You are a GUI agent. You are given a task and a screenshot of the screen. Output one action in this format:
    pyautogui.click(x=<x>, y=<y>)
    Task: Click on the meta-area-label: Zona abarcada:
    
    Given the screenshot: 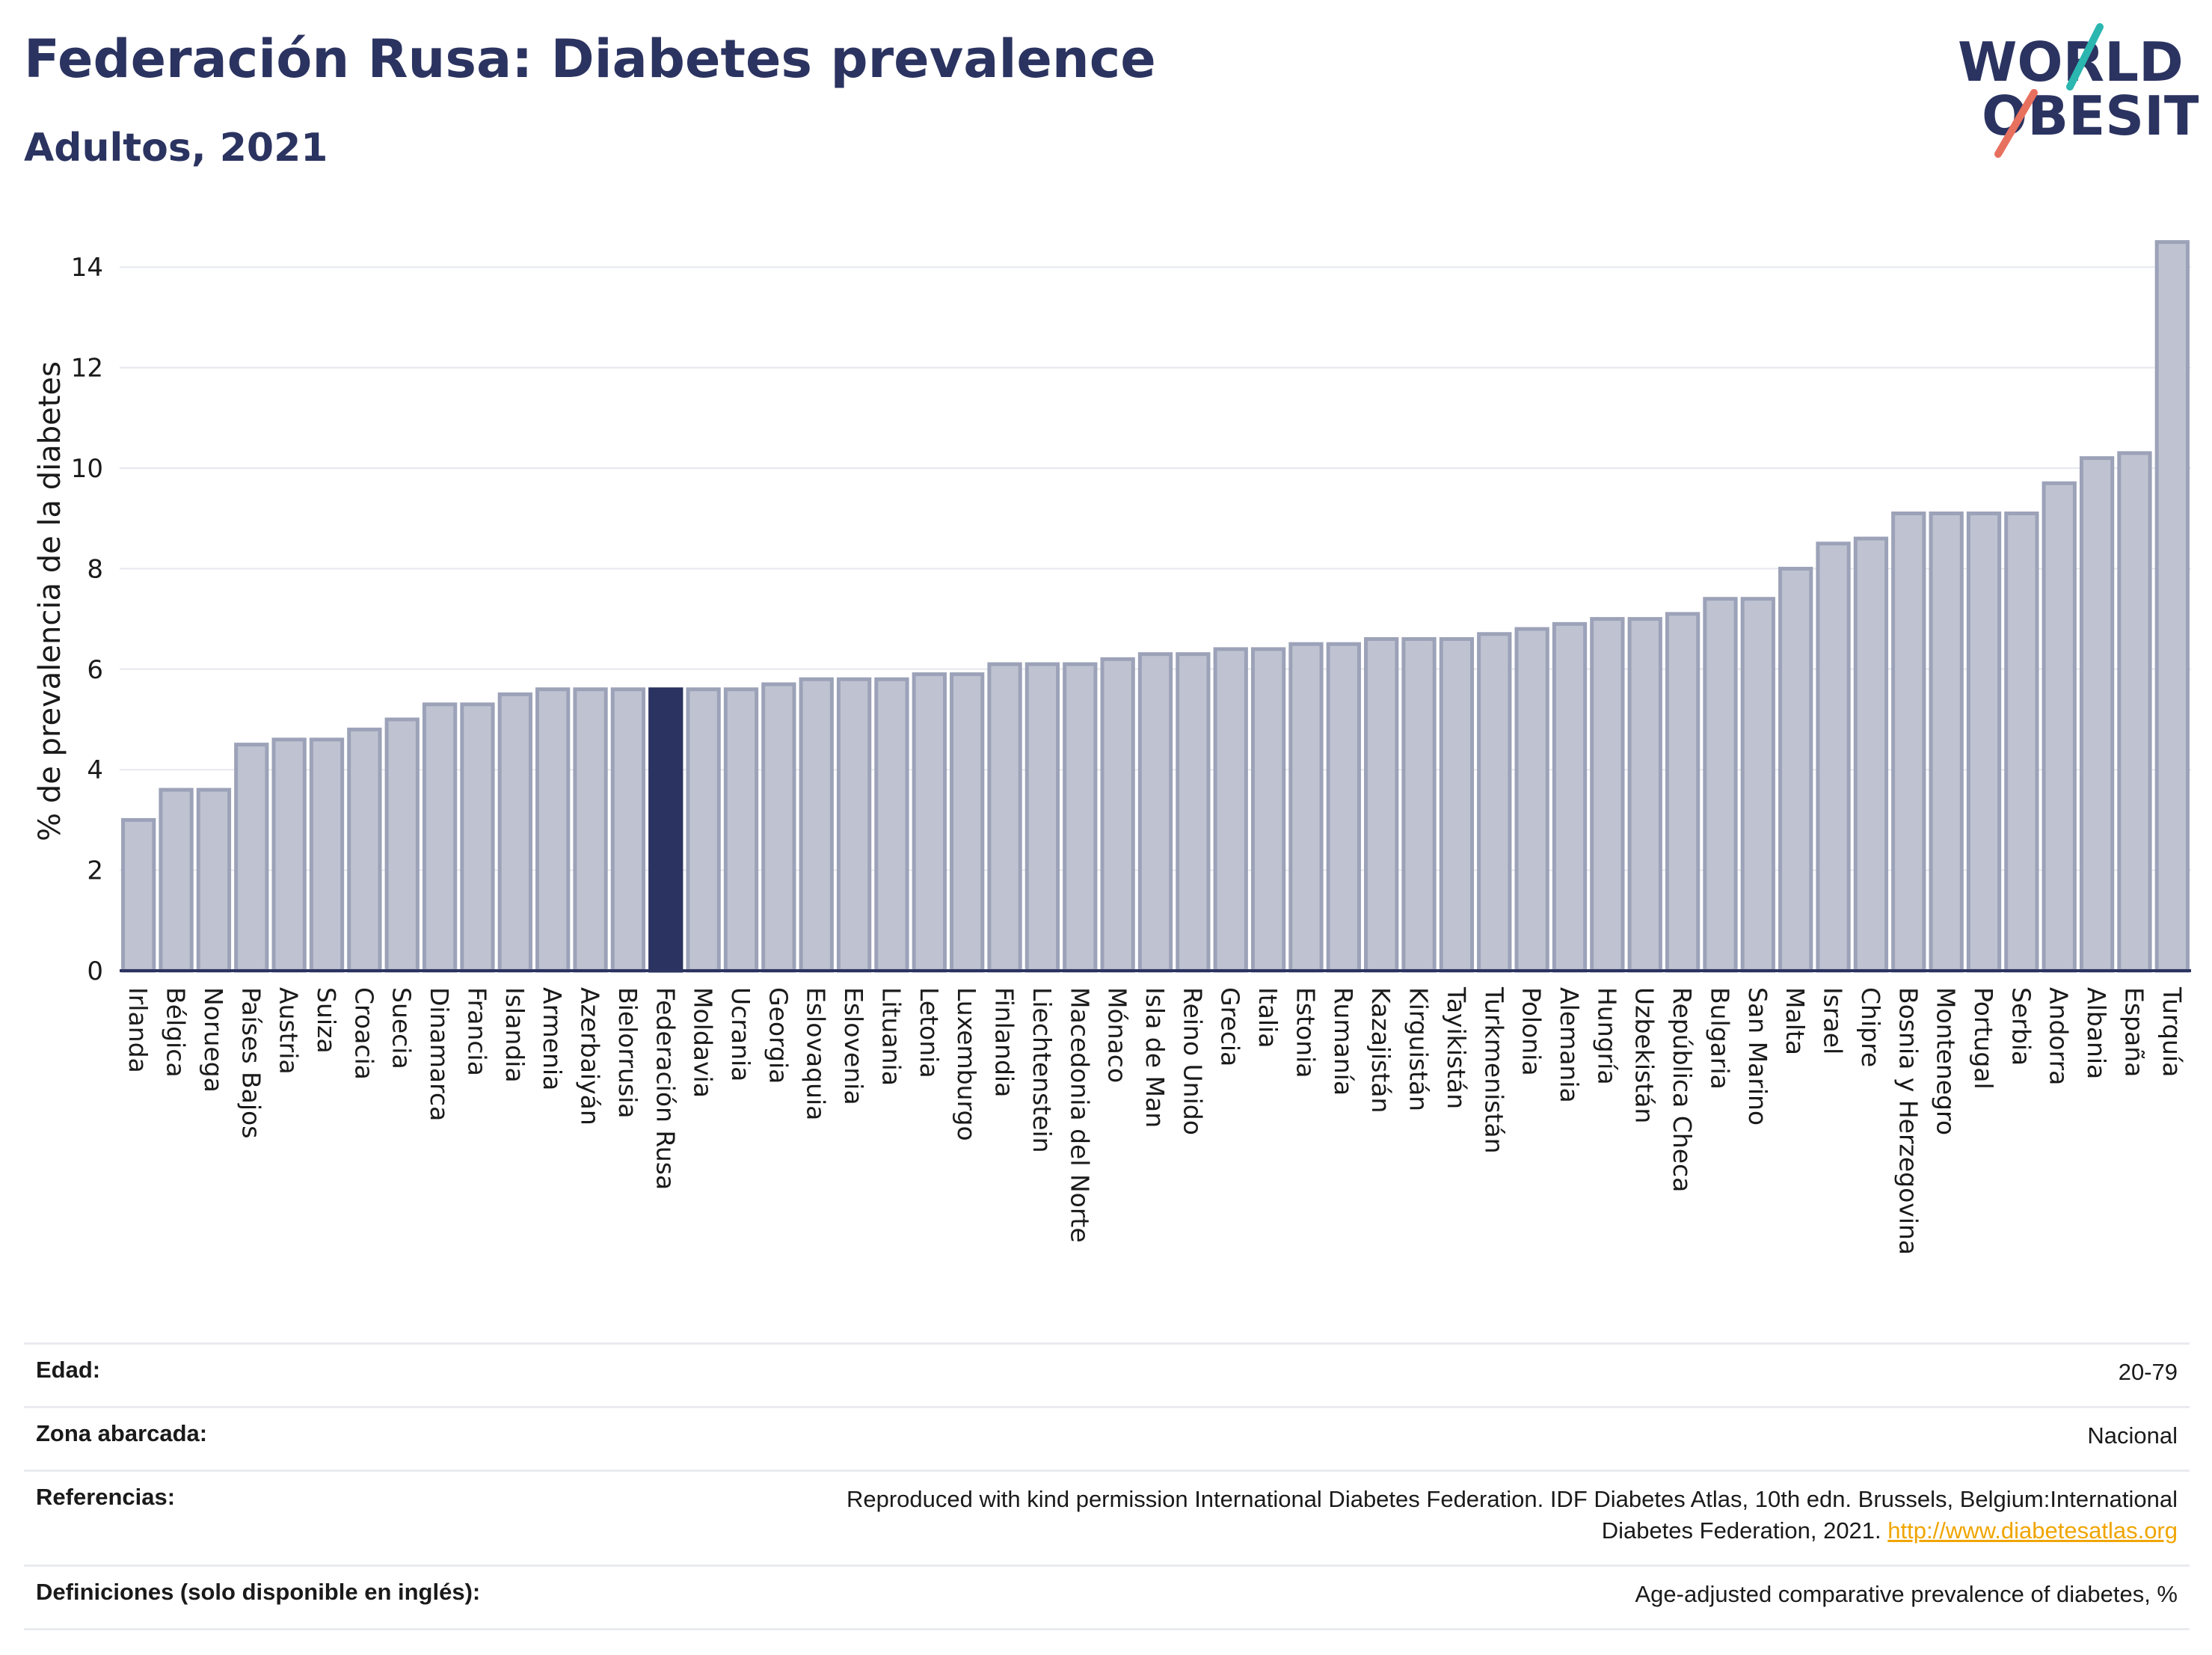 What is the action you would take?
    pyautogui.click(x=122, y=1433)
    